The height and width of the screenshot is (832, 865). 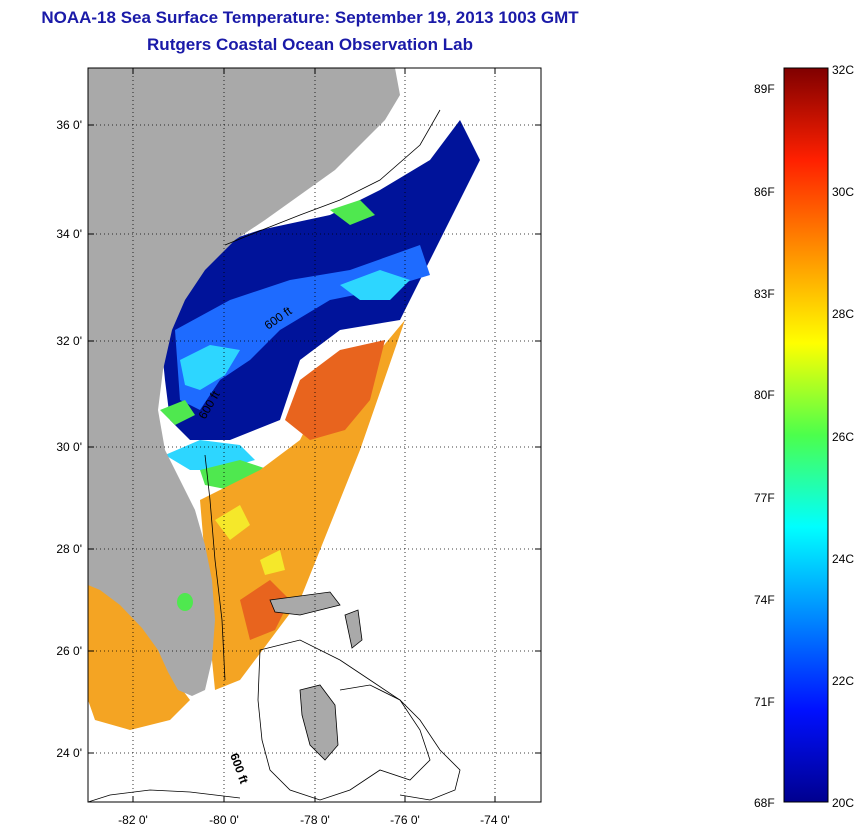 I want to click on lat-label-32: 32 0', so click(x=69, y=341).